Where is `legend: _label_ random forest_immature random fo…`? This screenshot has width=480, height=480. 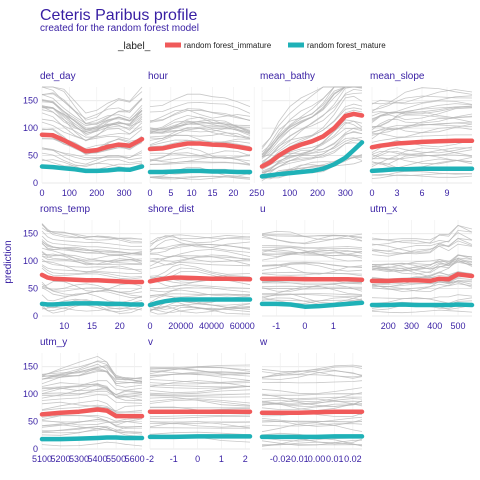
legend: _label_ random forest_immature random fo… is located at coordinates (251, 46).